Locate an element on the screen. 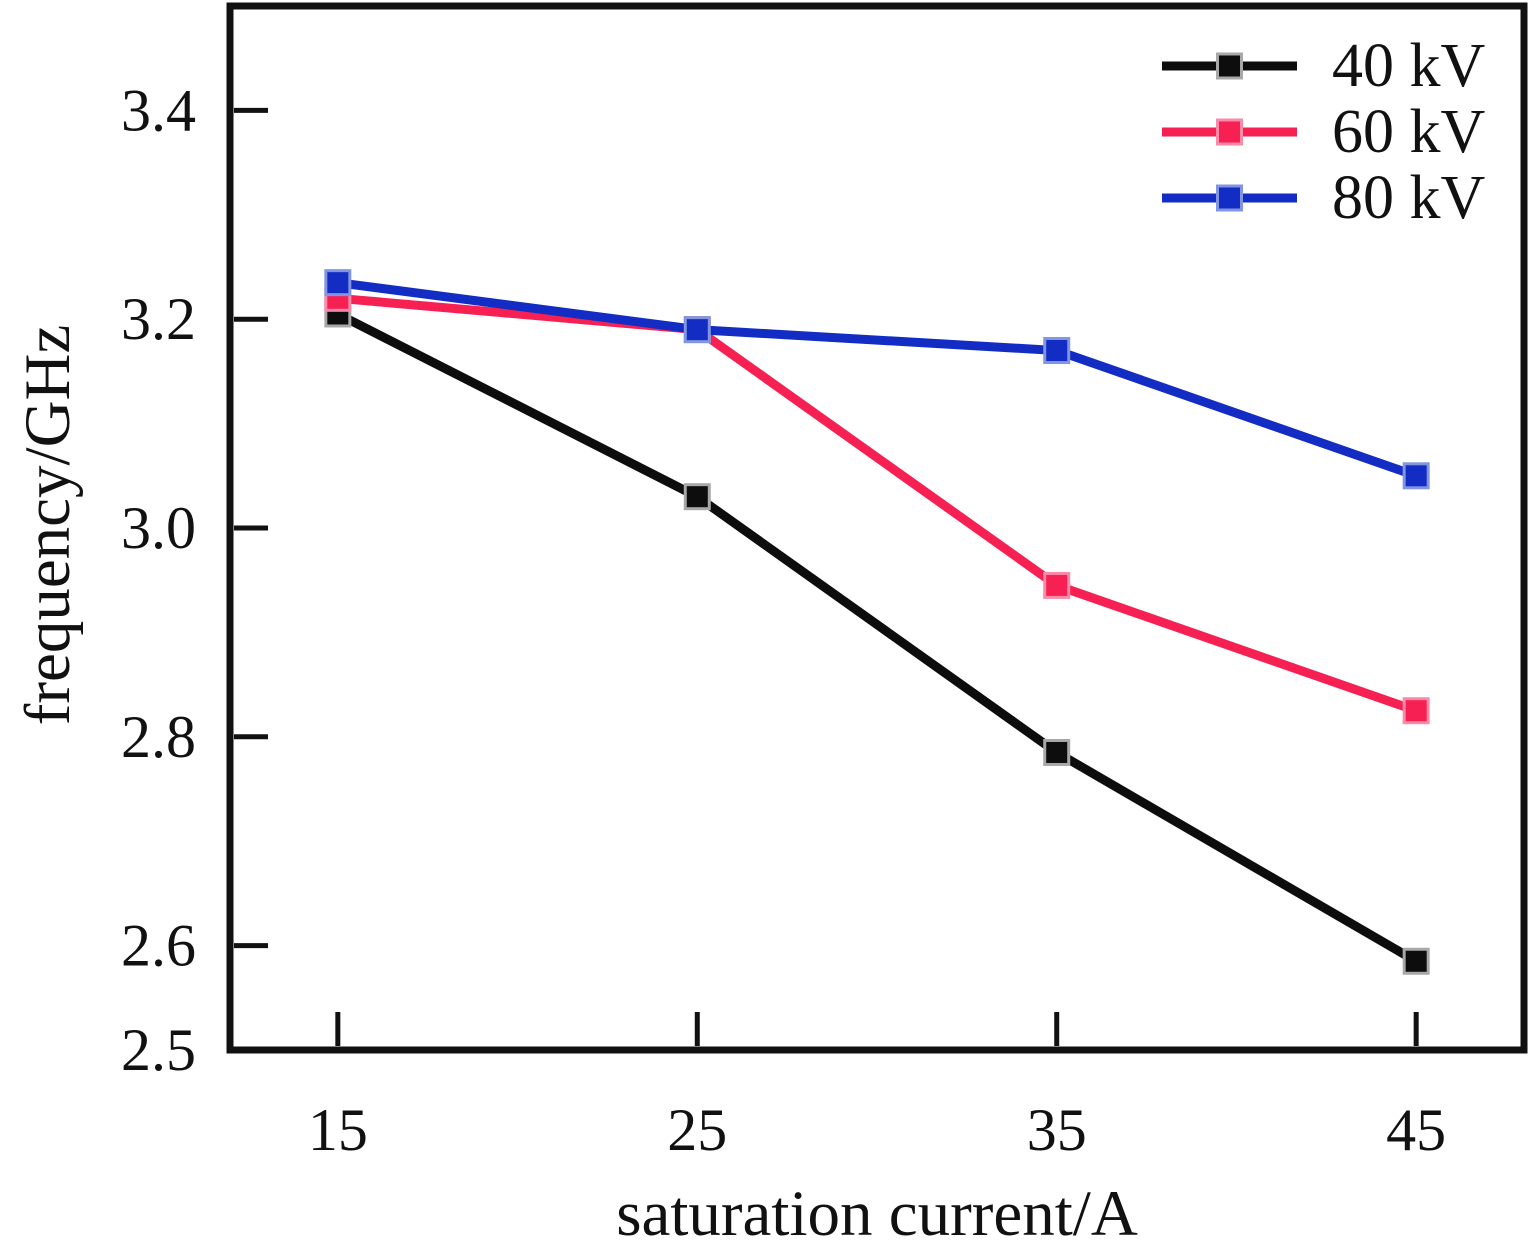 The height and width of the screenshot is (1253, 1535). x-tick-label: 45 is located at coordinates (1416, 1130).